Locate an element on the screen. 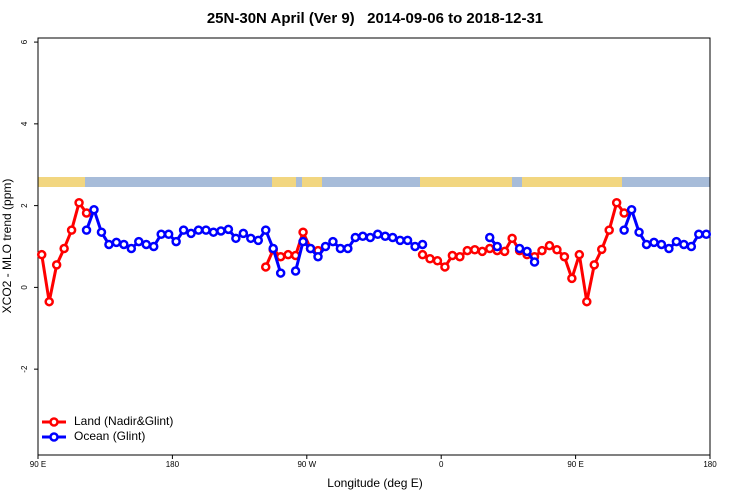  surface-strip is located at coordinates (374, 182).